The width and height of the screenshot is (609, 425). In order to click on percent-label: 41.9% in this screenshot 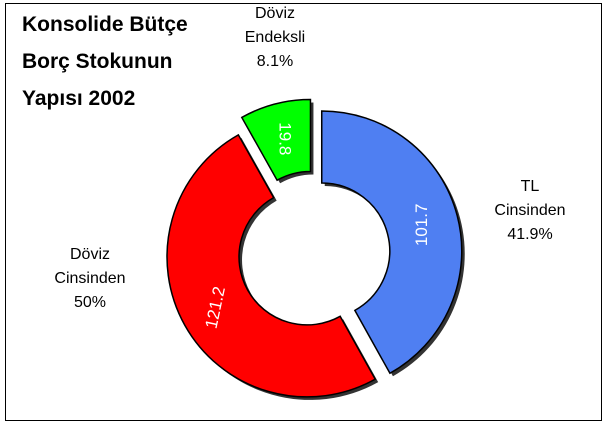, I will do `click(530, 234)`.